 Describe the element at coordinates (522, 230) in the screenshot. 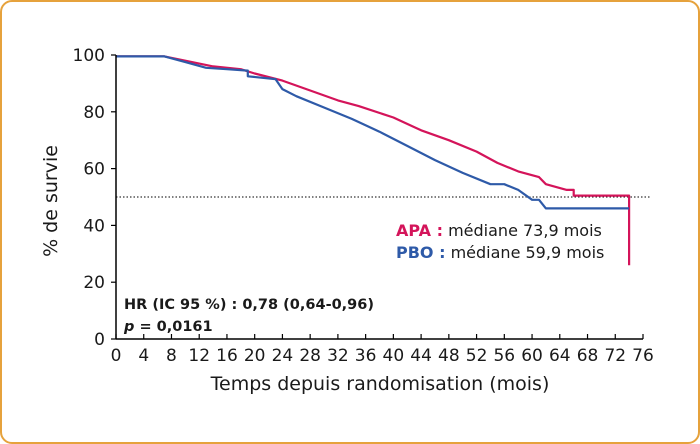

I see `legend-apa-text: médiane 73,9 mois` at that location.